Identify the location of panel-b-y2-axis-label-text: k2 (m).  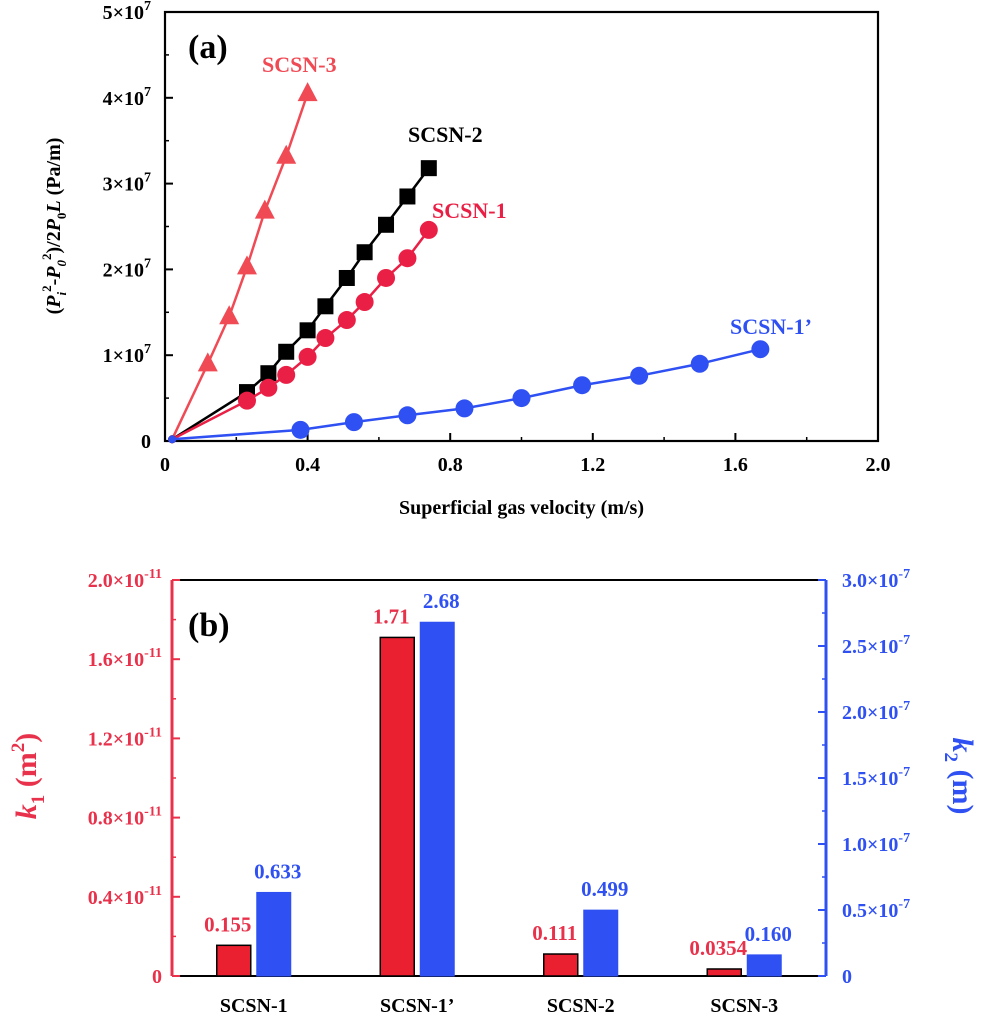
(959, 776).